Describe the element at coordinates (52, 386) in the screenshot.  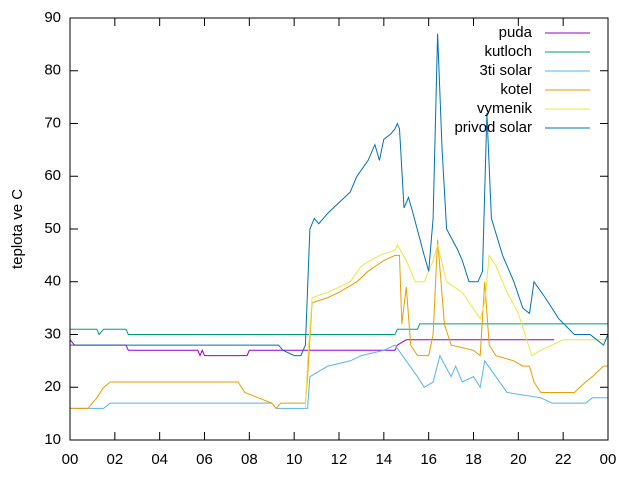
I see `y-tick-label: 20` at that location.